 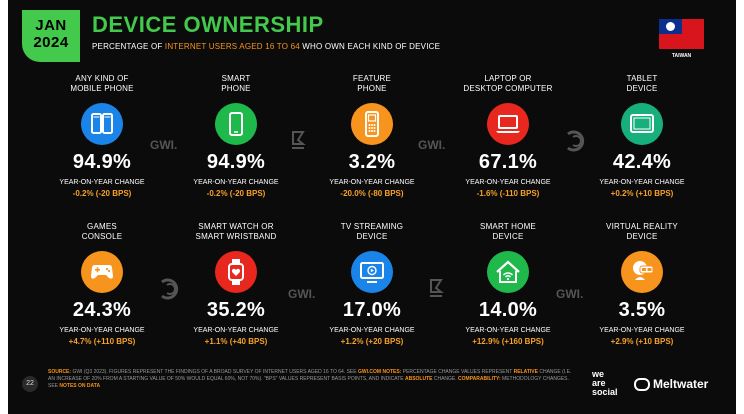 I want to click on device-label: VIRTUAL REALITY DEVICE, so click(x=642, y=233).